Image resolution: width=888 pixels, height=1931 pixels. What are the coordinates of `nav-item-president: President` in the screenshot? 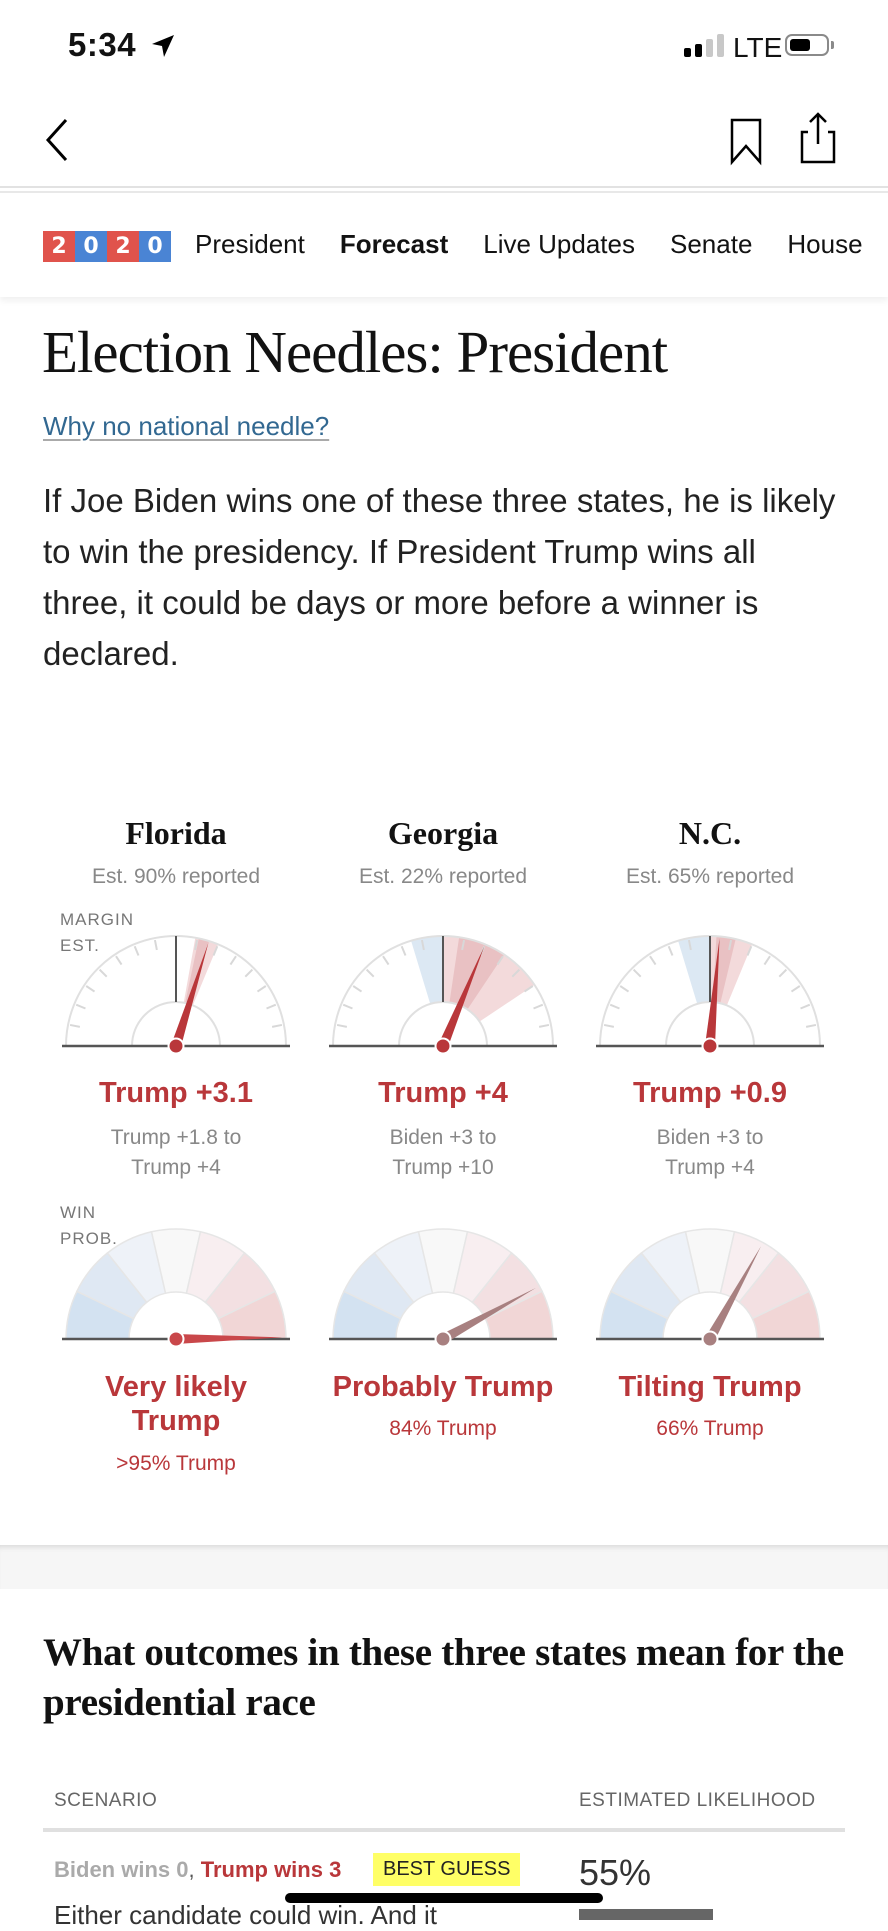 It's located at (250, 244).